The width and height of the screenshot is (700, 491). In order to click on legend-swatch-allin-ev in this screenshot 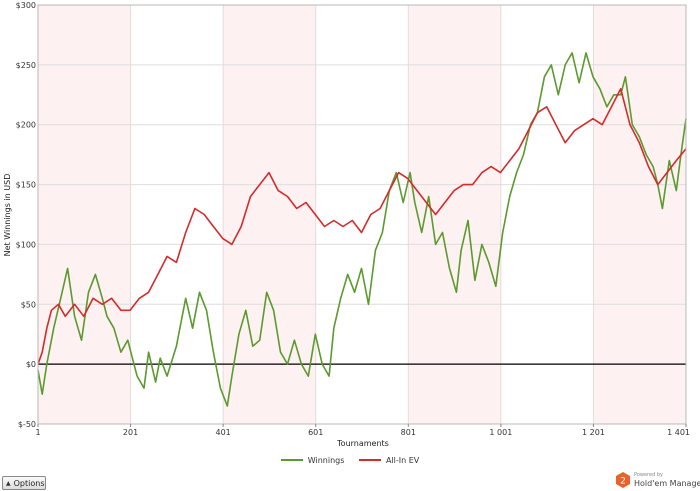, I will do `click(369, 460)`.